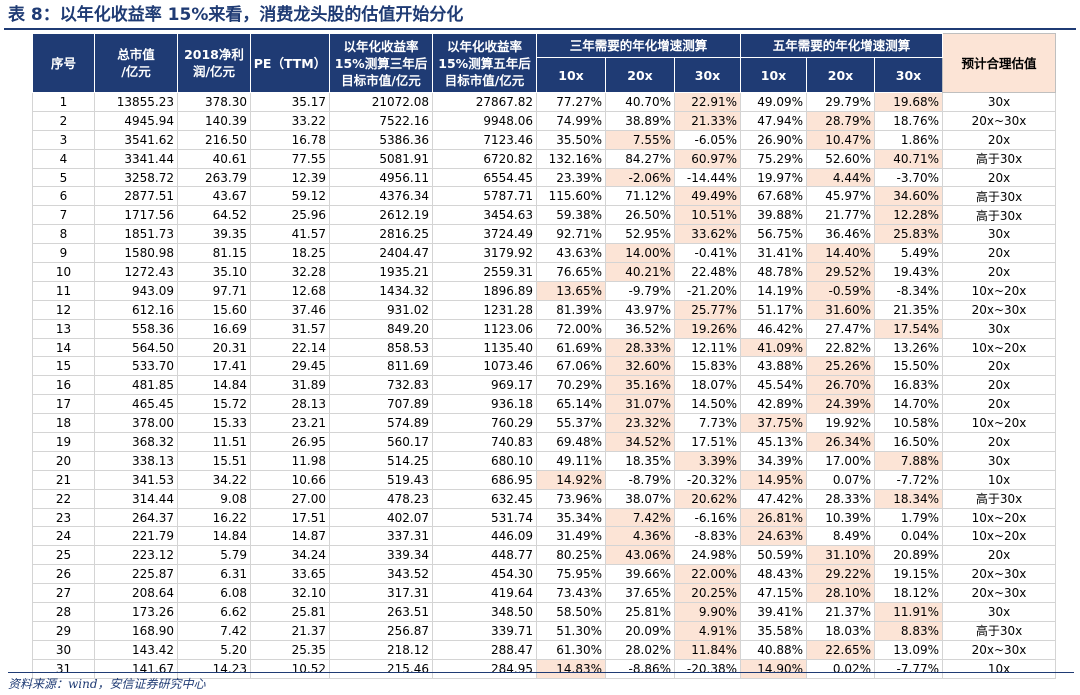 The image size is (1080, 695). I want to click on pe-cell: 17.51, so click(290, 517).